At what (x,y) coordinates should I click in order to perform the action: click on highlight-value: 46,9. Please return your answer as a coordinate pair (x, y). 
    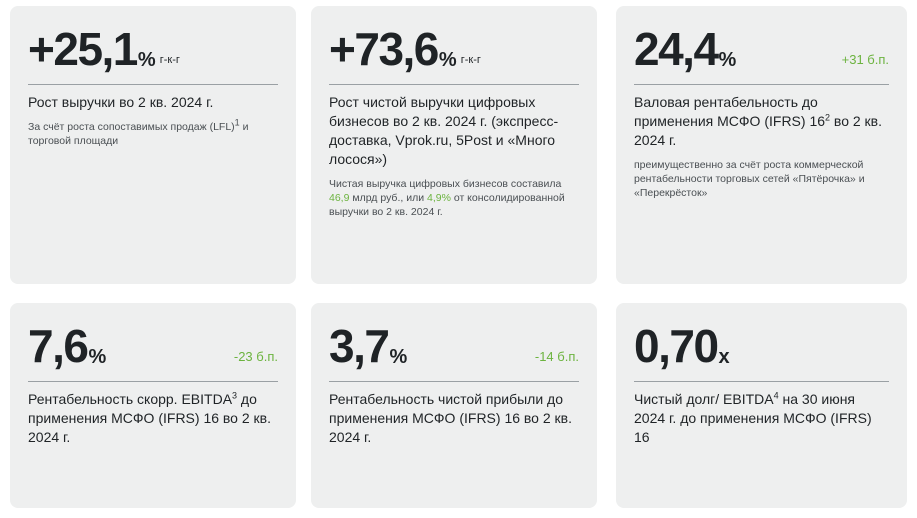
    Looking at the image, I should click on (339, 198).